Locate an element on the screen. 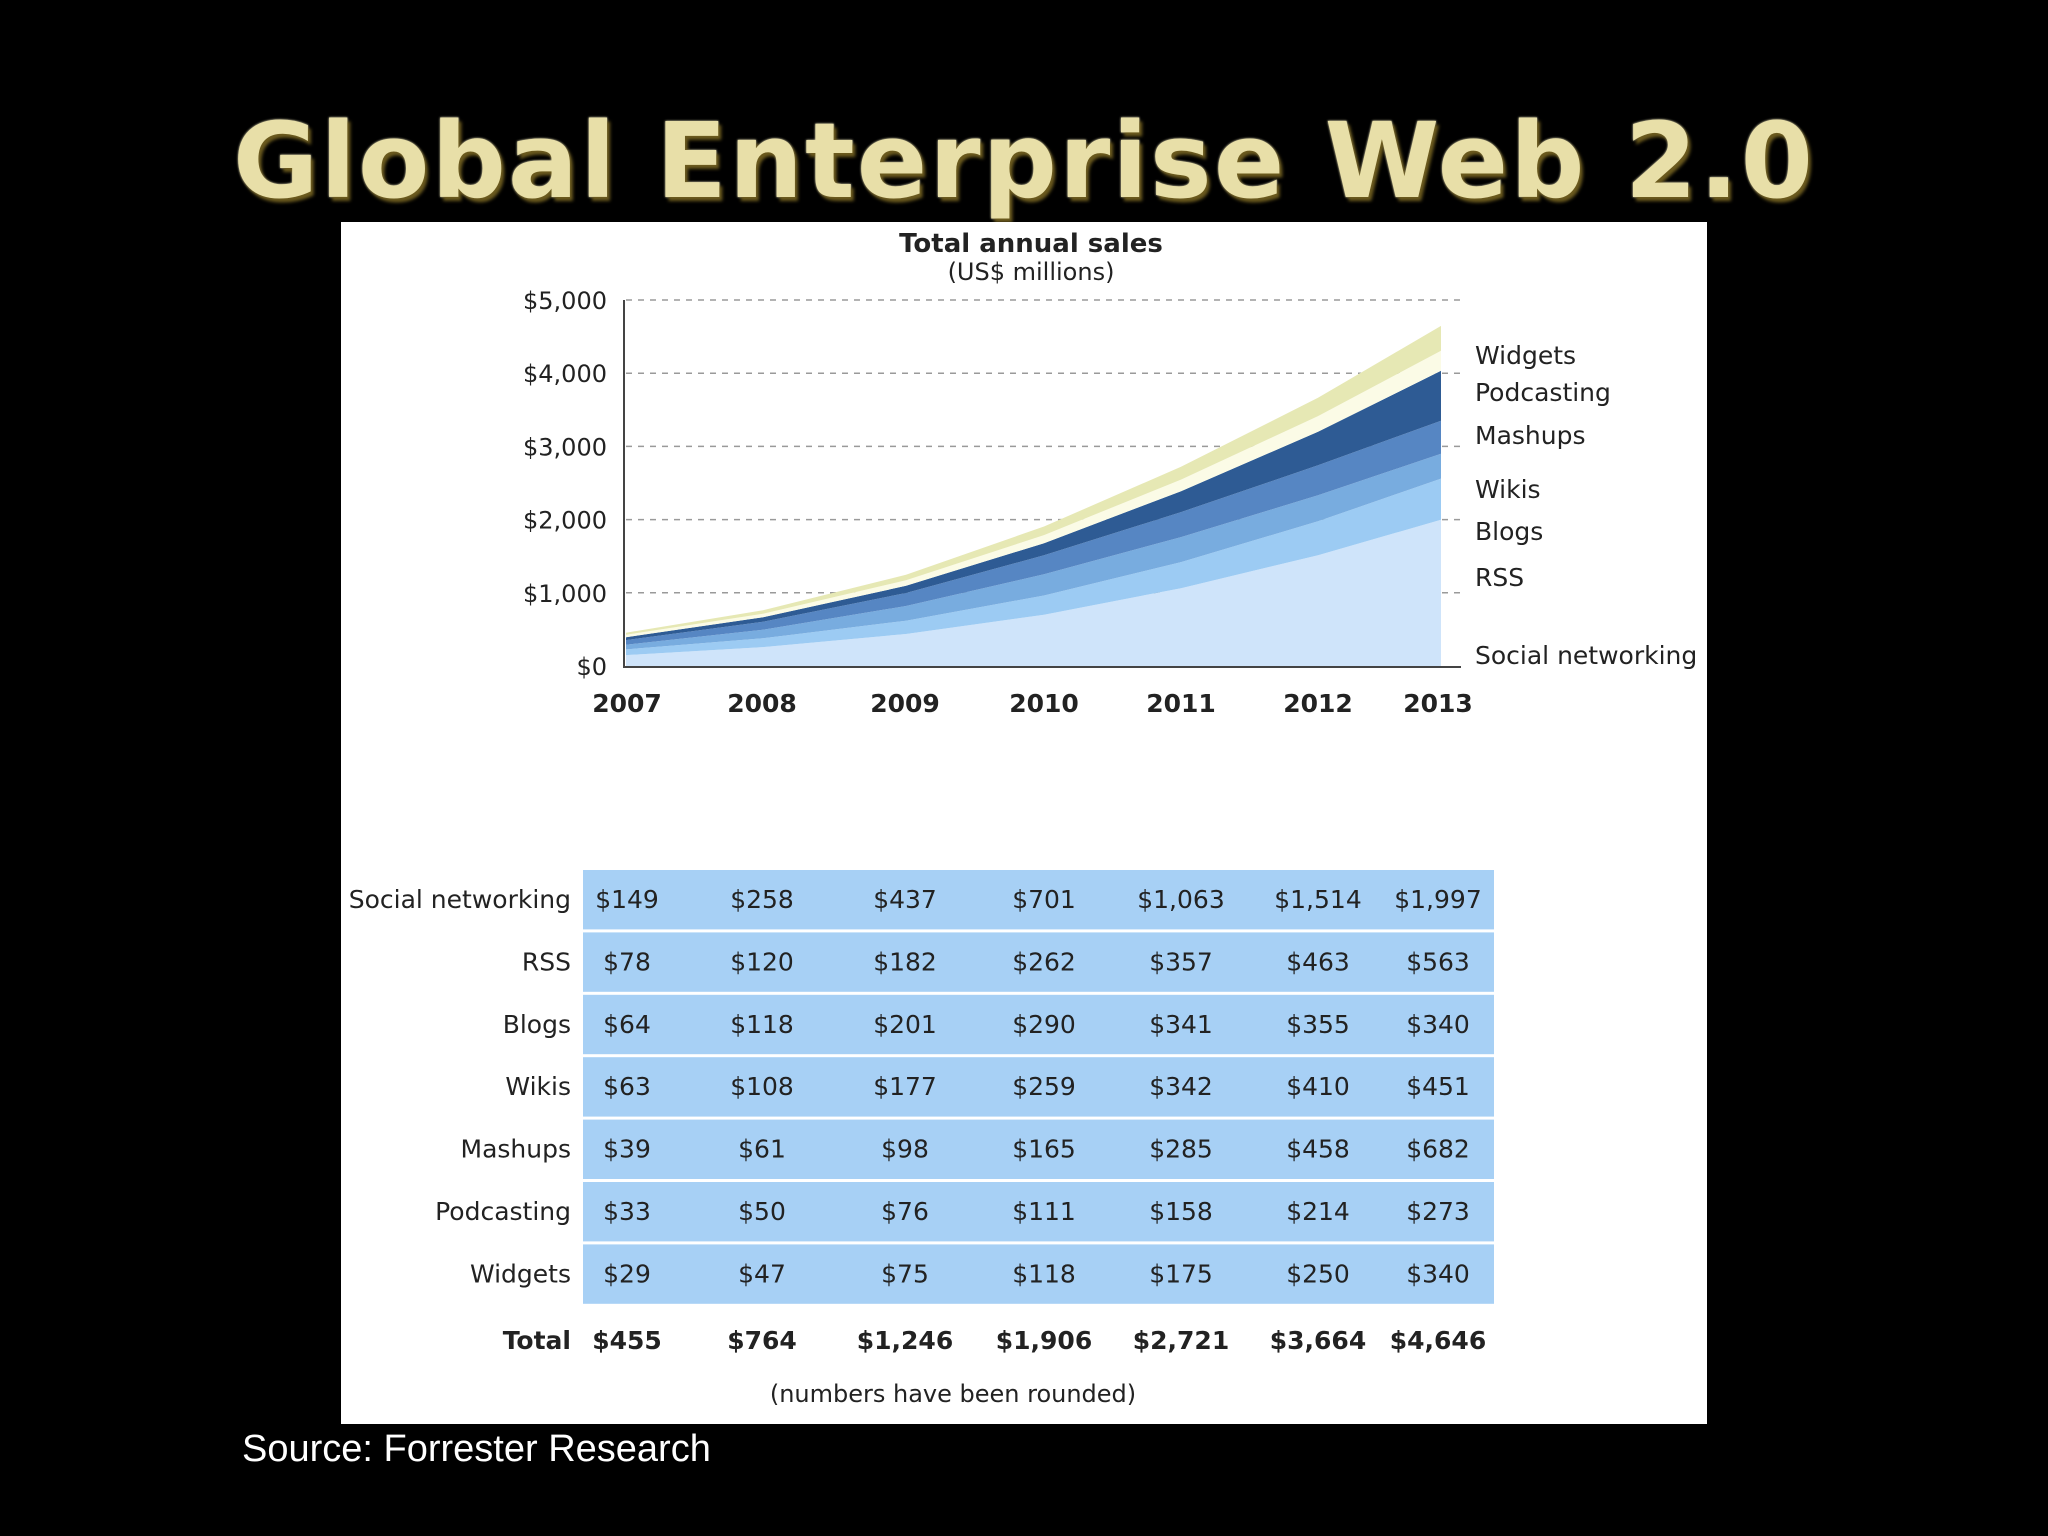 This screenshot has width=2048, height=1536. table-cell: $47 is located at coordinates (762, 1273).